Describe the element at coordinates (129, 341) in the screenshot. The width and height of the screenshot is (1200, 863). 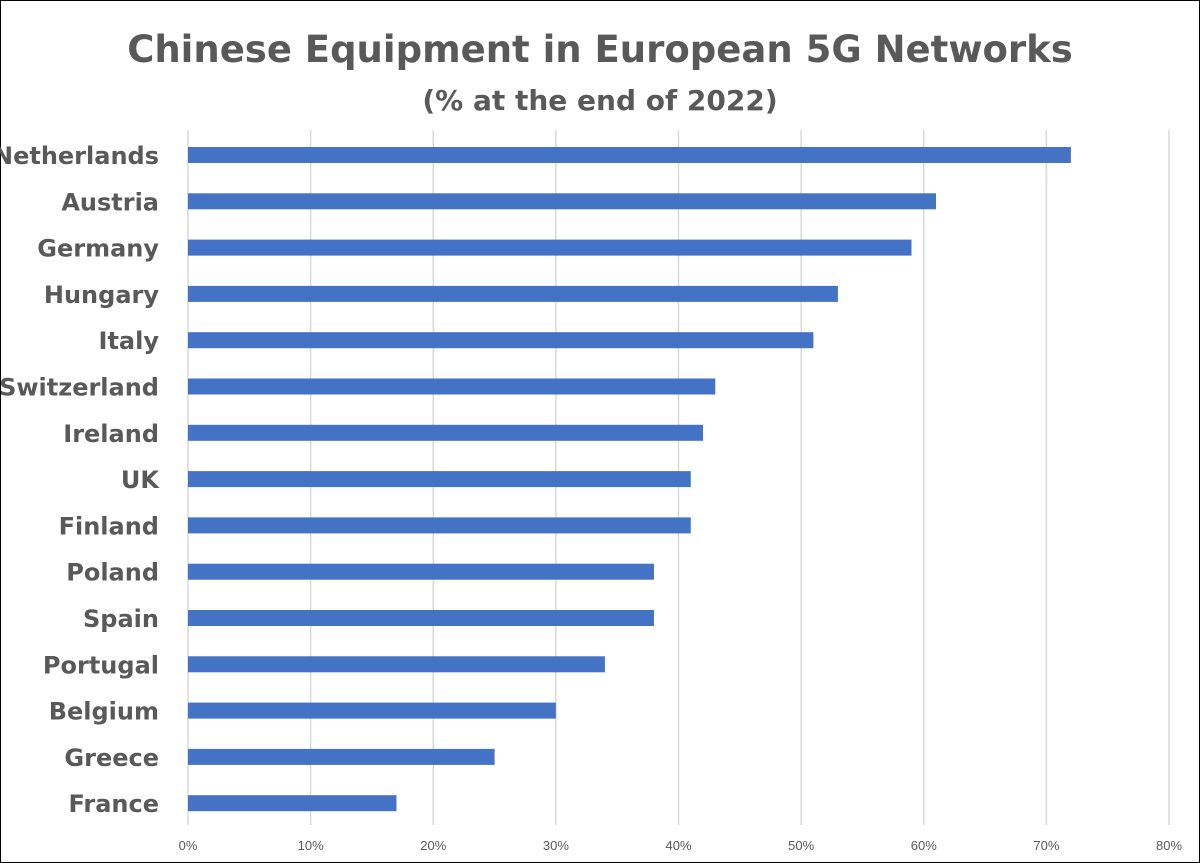
I see `y-category-label: Italy` at that location.